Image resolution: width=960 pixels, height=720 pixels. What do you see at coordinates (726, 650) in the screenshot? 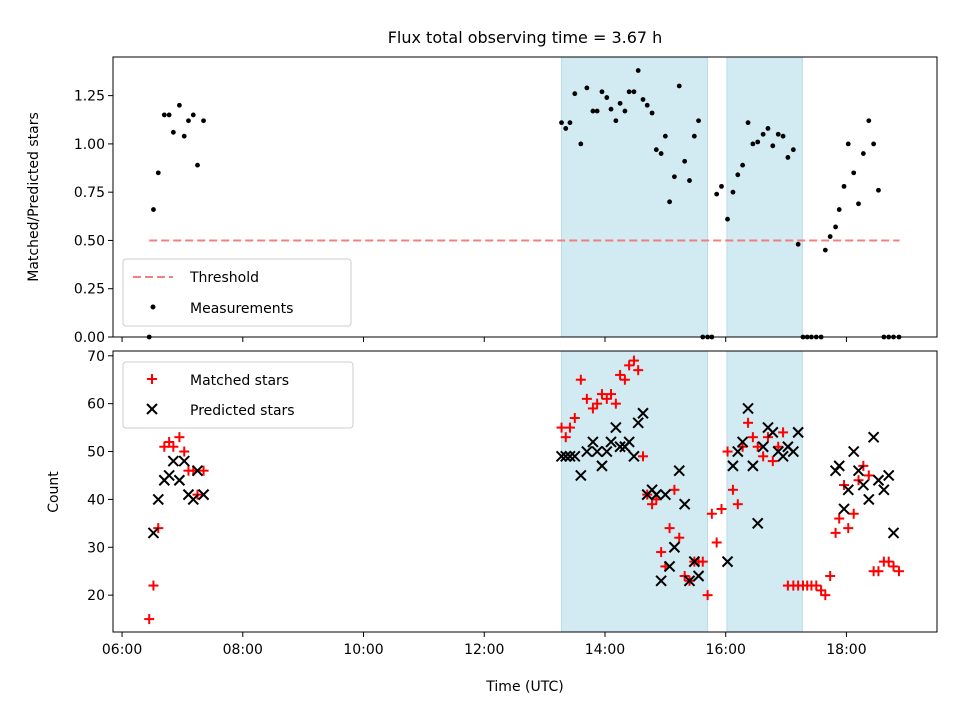
I see `x-tick-label: 16:00` at bounding box center [726, 650].